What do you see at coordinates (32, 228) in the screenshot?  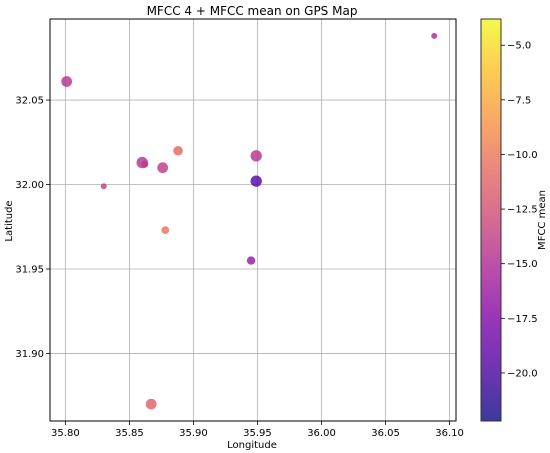 I see `y-axis-ticks: 31.90 31.95 32.00 32.05` at bounding box center [32, 228].